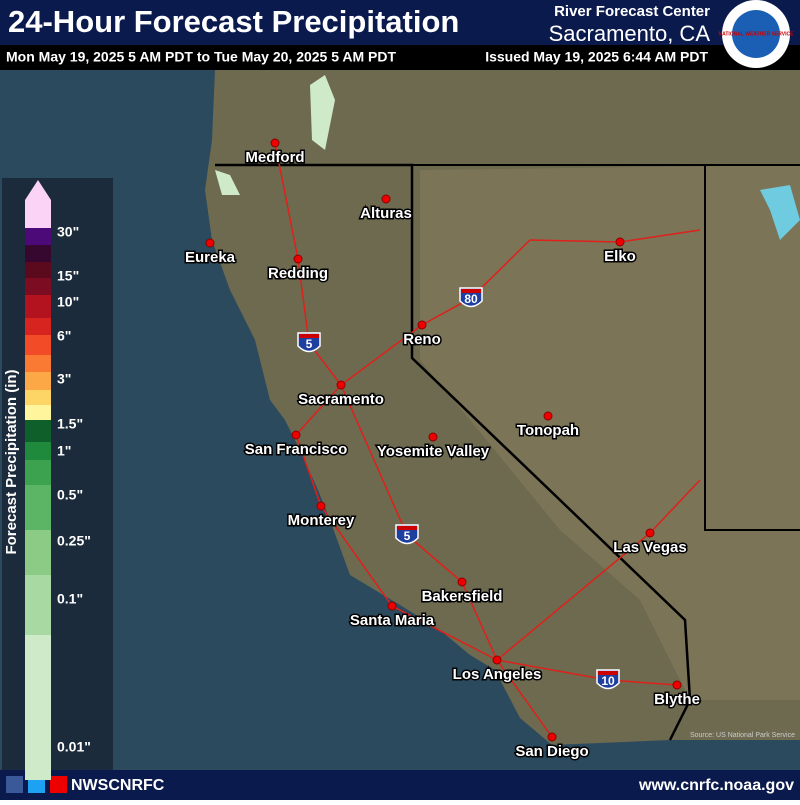 The width and height of the screenshot is (800, 805). Describe the element at coordinates (298, 273) in the screenshot. I see `city-label: Redding` at that location.